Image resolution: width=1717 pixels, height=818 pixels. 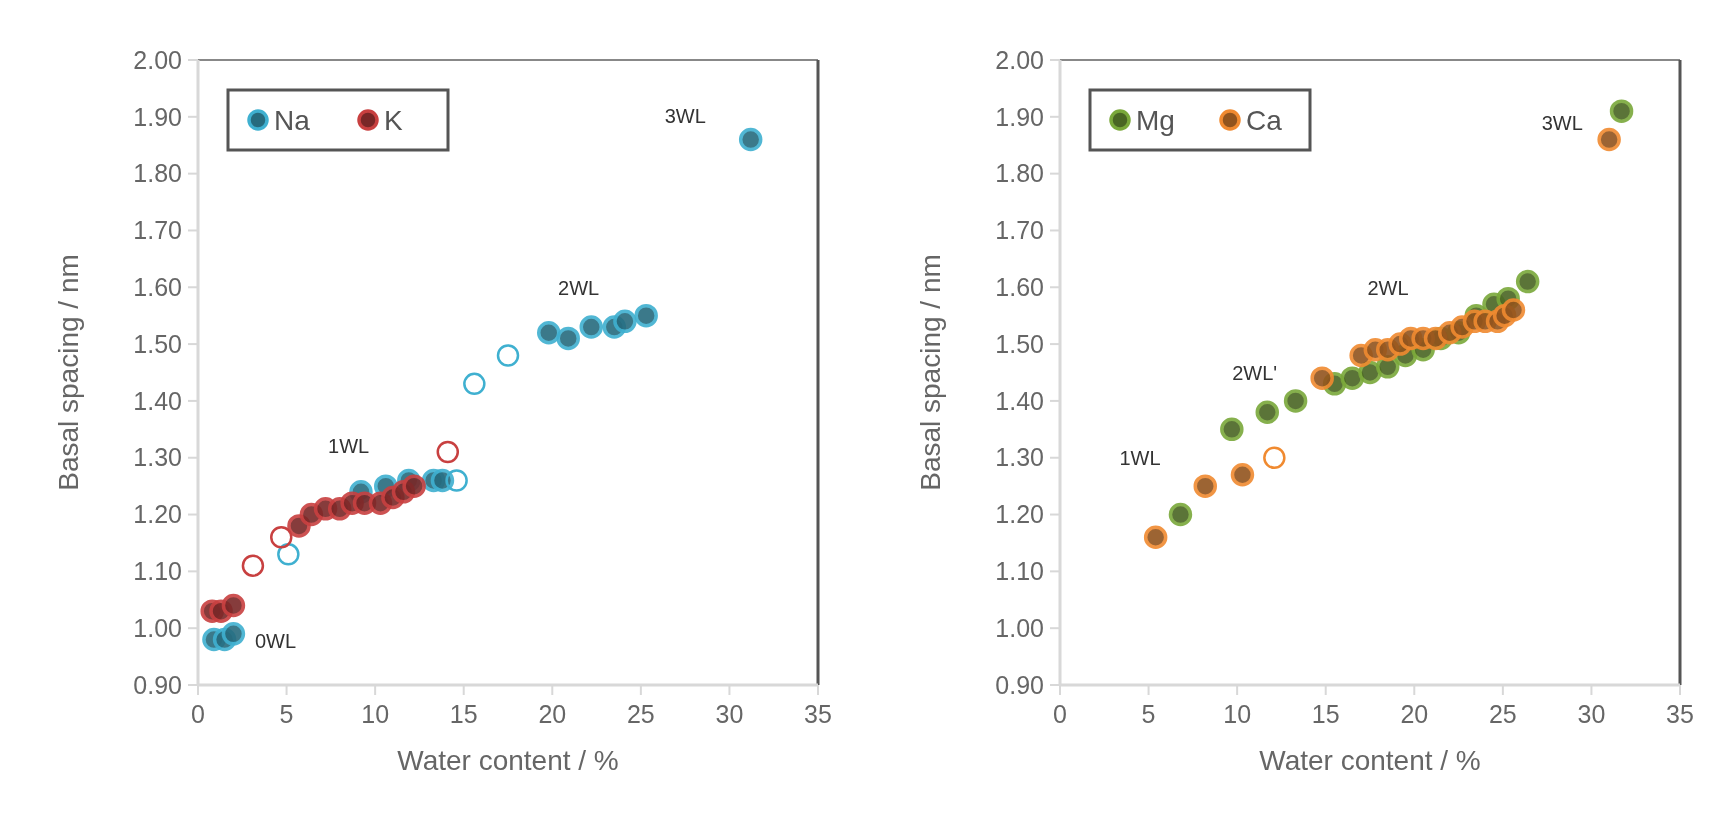 I want to click on annotation: 0WL, so click(x=275, y=641).